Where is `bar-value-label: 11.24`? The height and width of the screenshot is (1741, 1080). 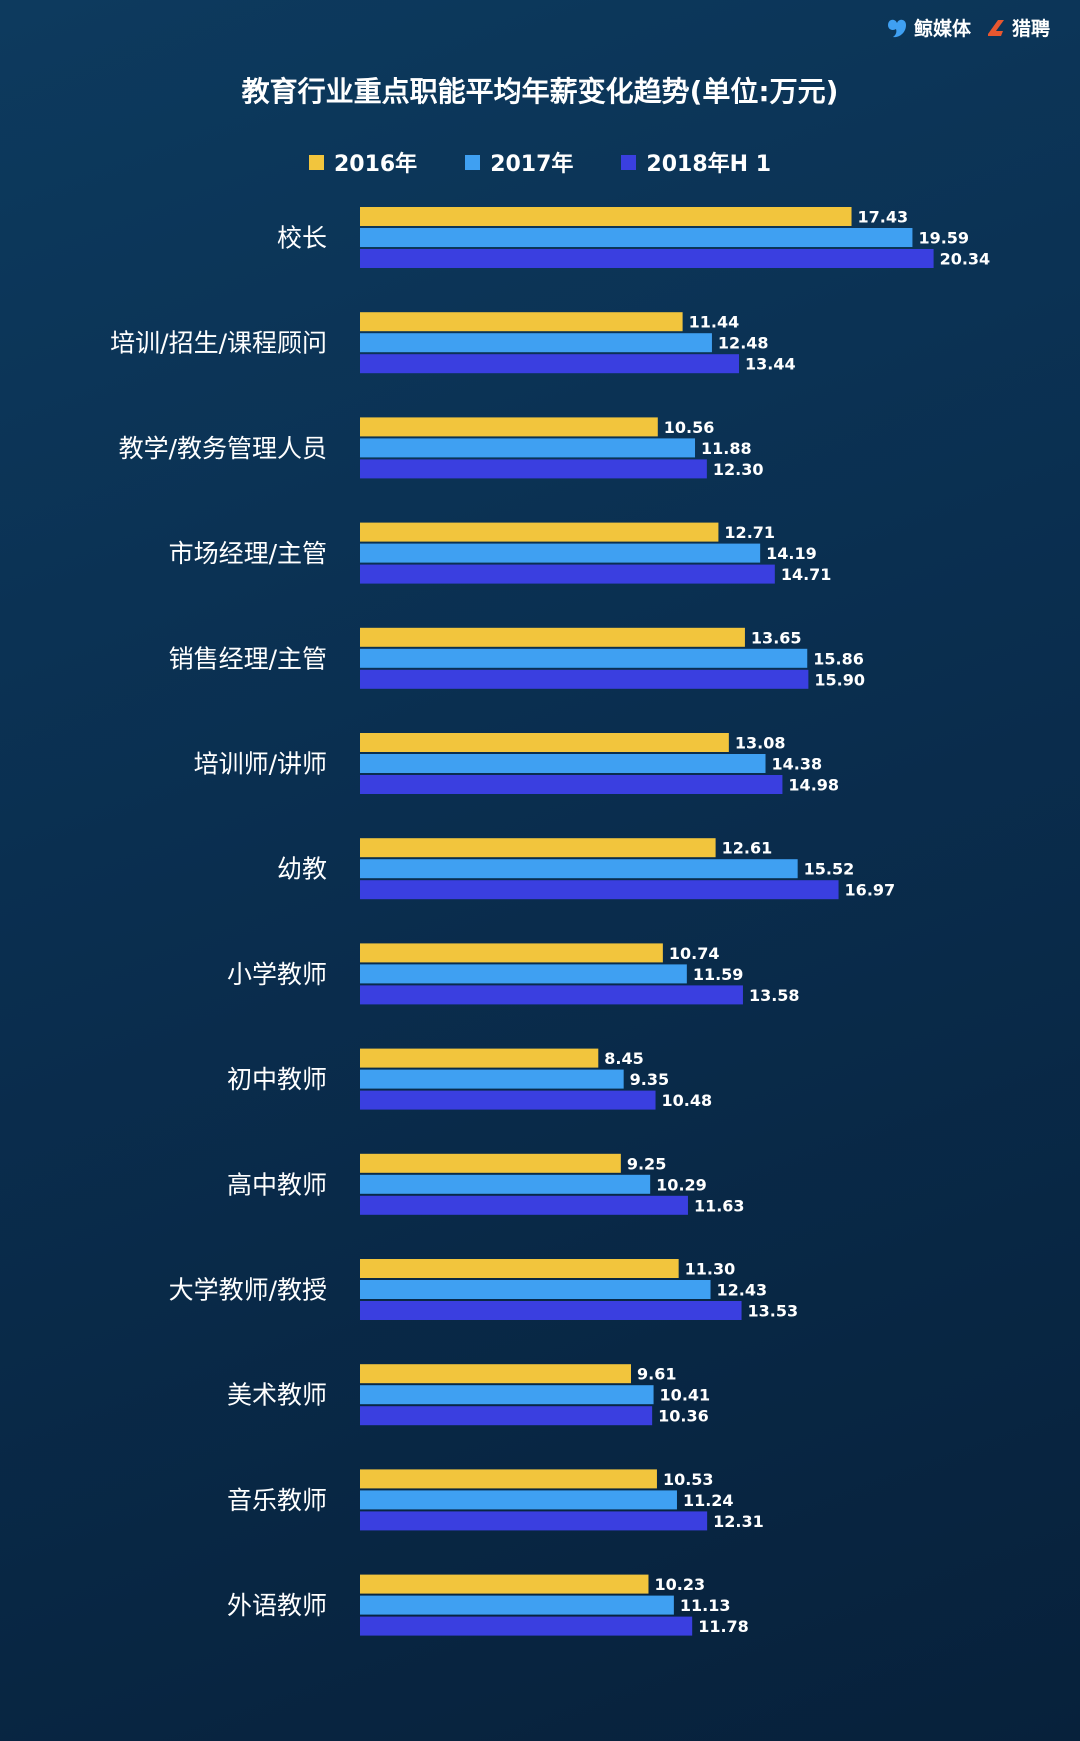
bar-value-label: 11.24 is located at coordinates (708, 1500).